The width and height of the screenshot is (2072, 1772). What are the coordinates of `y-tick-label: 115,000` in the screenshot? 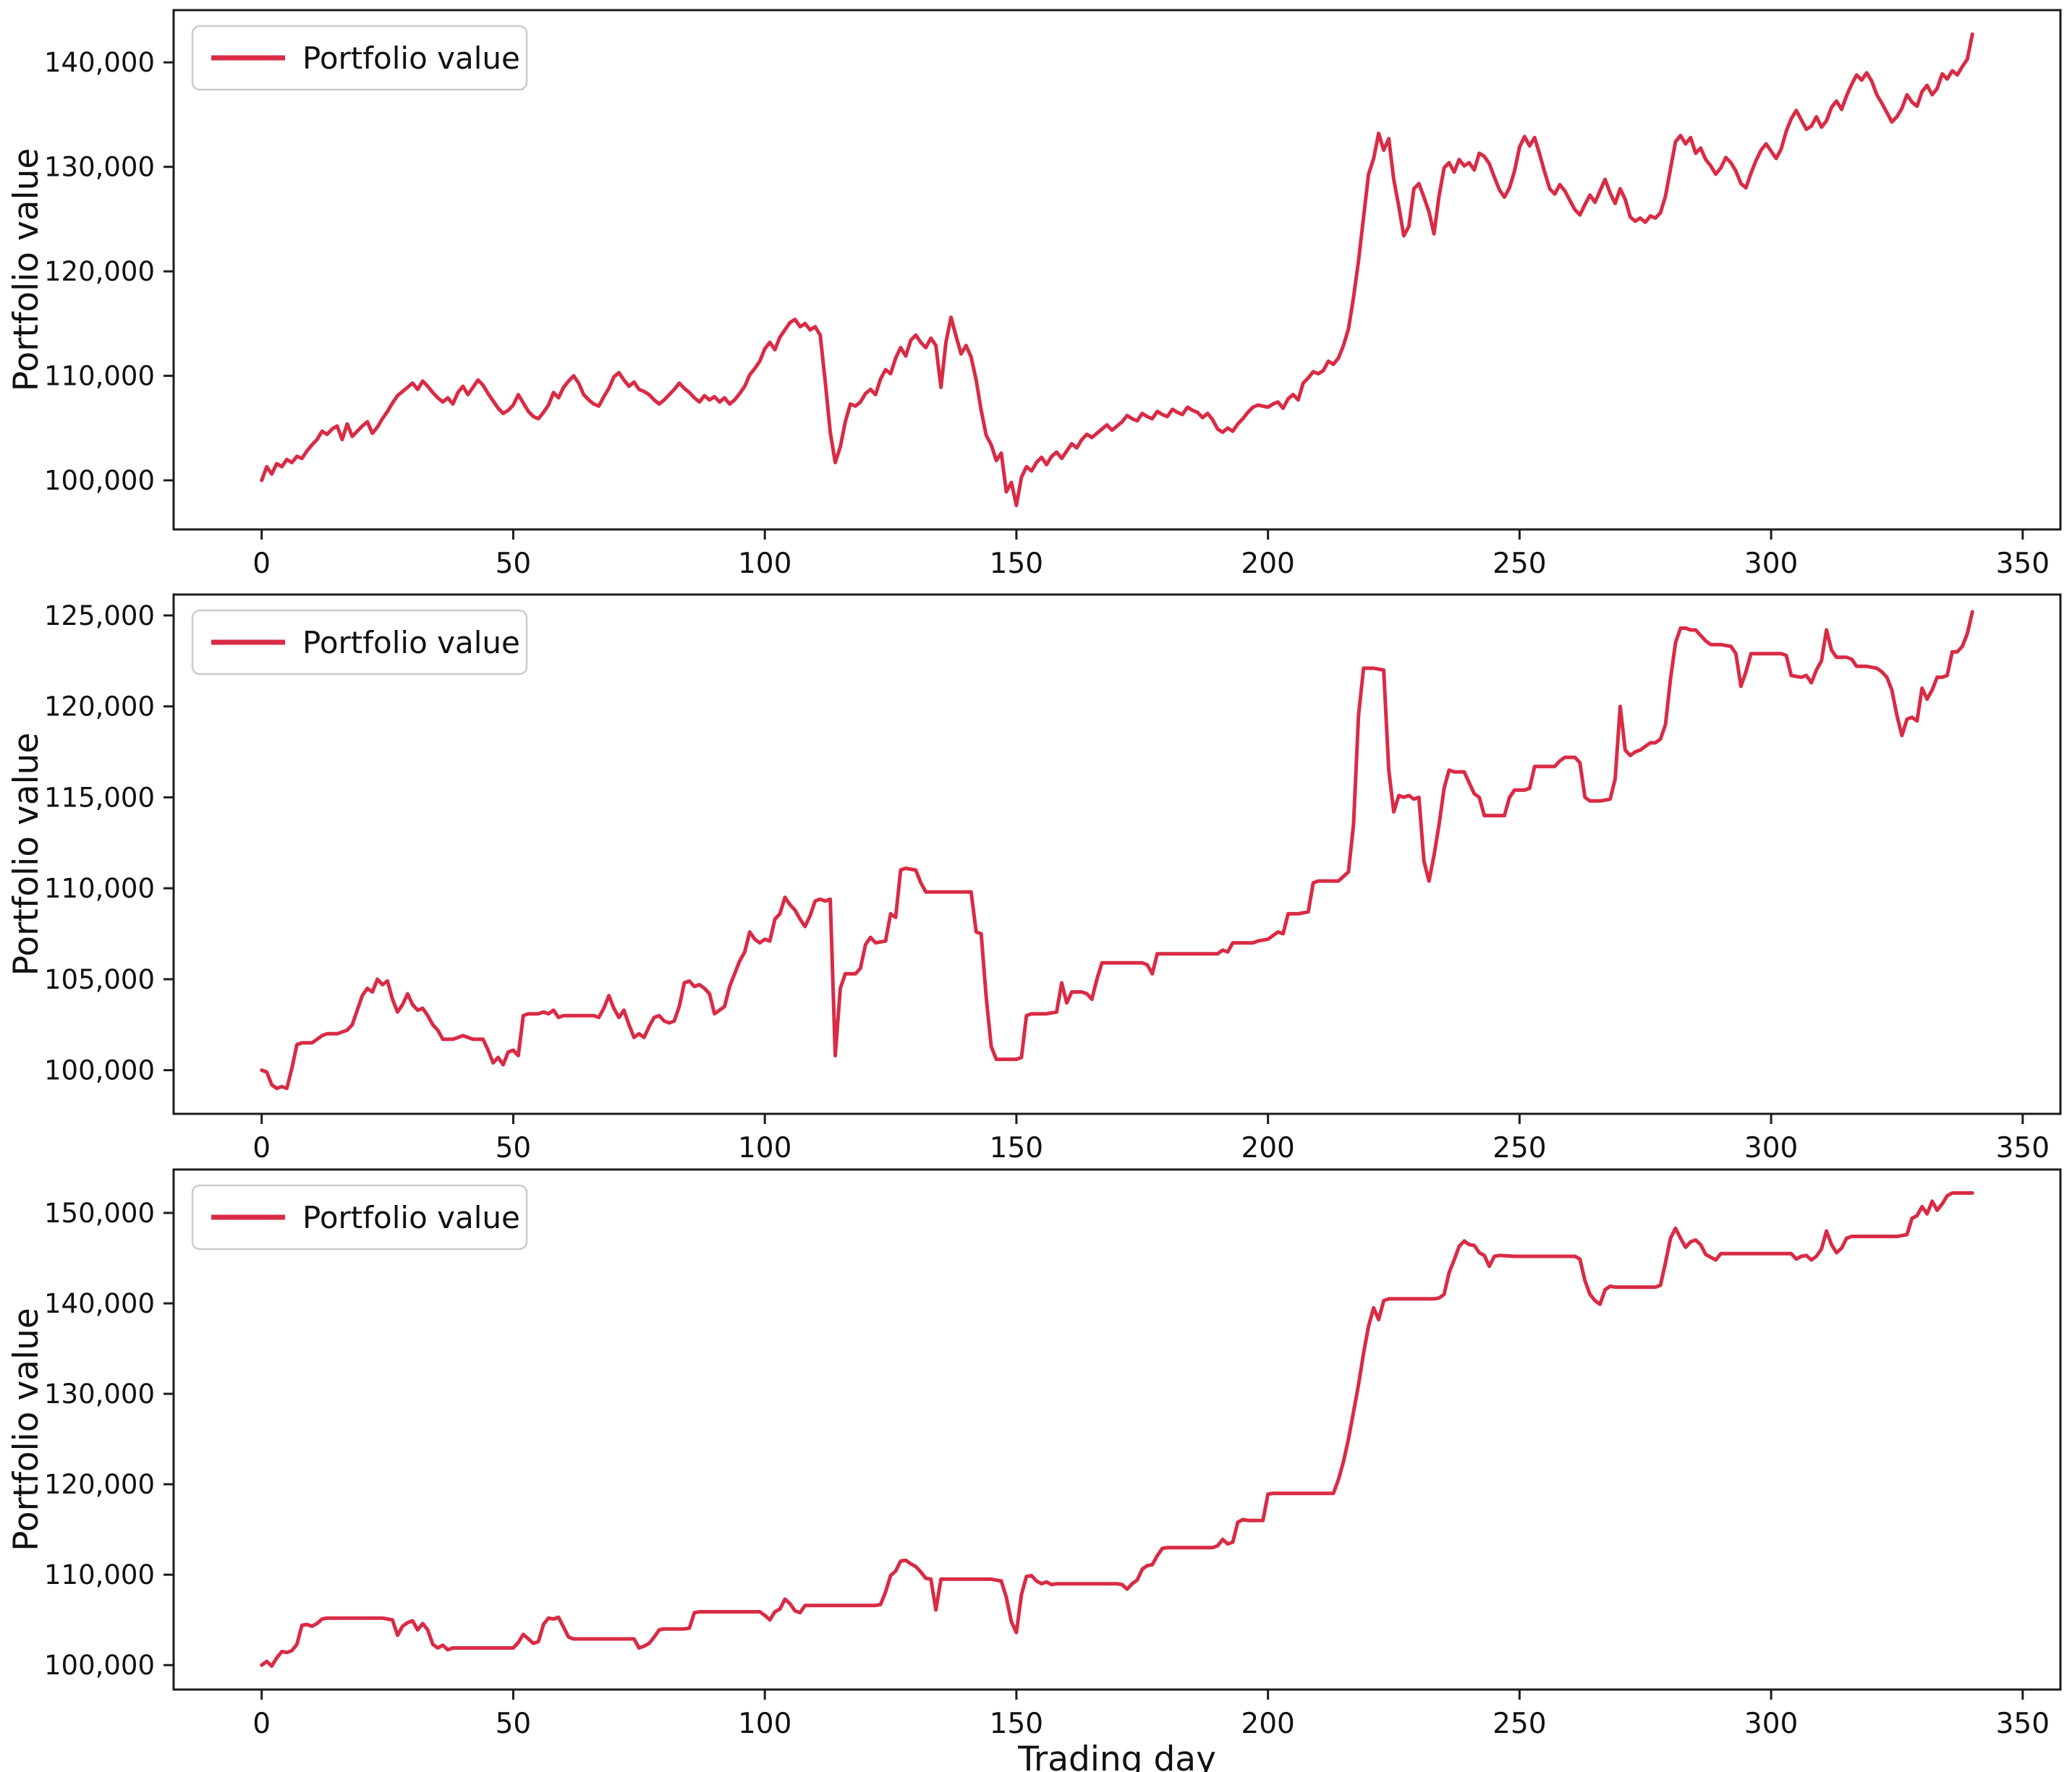 It's located at (99, 797).